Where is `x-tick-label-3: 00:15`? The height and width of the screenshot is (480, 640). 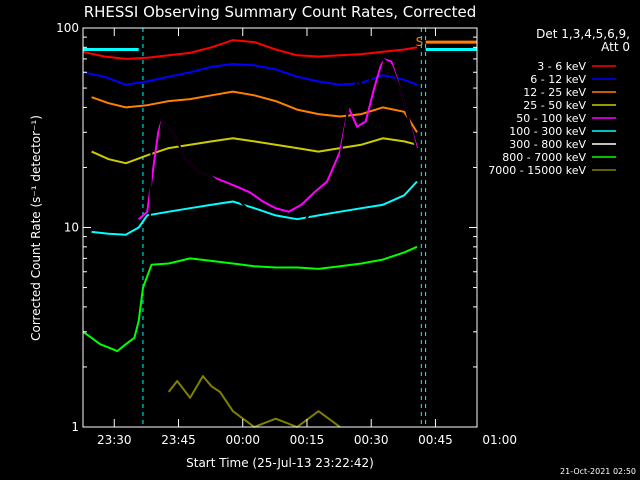 x-tick-label-3: 00:15 is located at coordinates (307, 440).